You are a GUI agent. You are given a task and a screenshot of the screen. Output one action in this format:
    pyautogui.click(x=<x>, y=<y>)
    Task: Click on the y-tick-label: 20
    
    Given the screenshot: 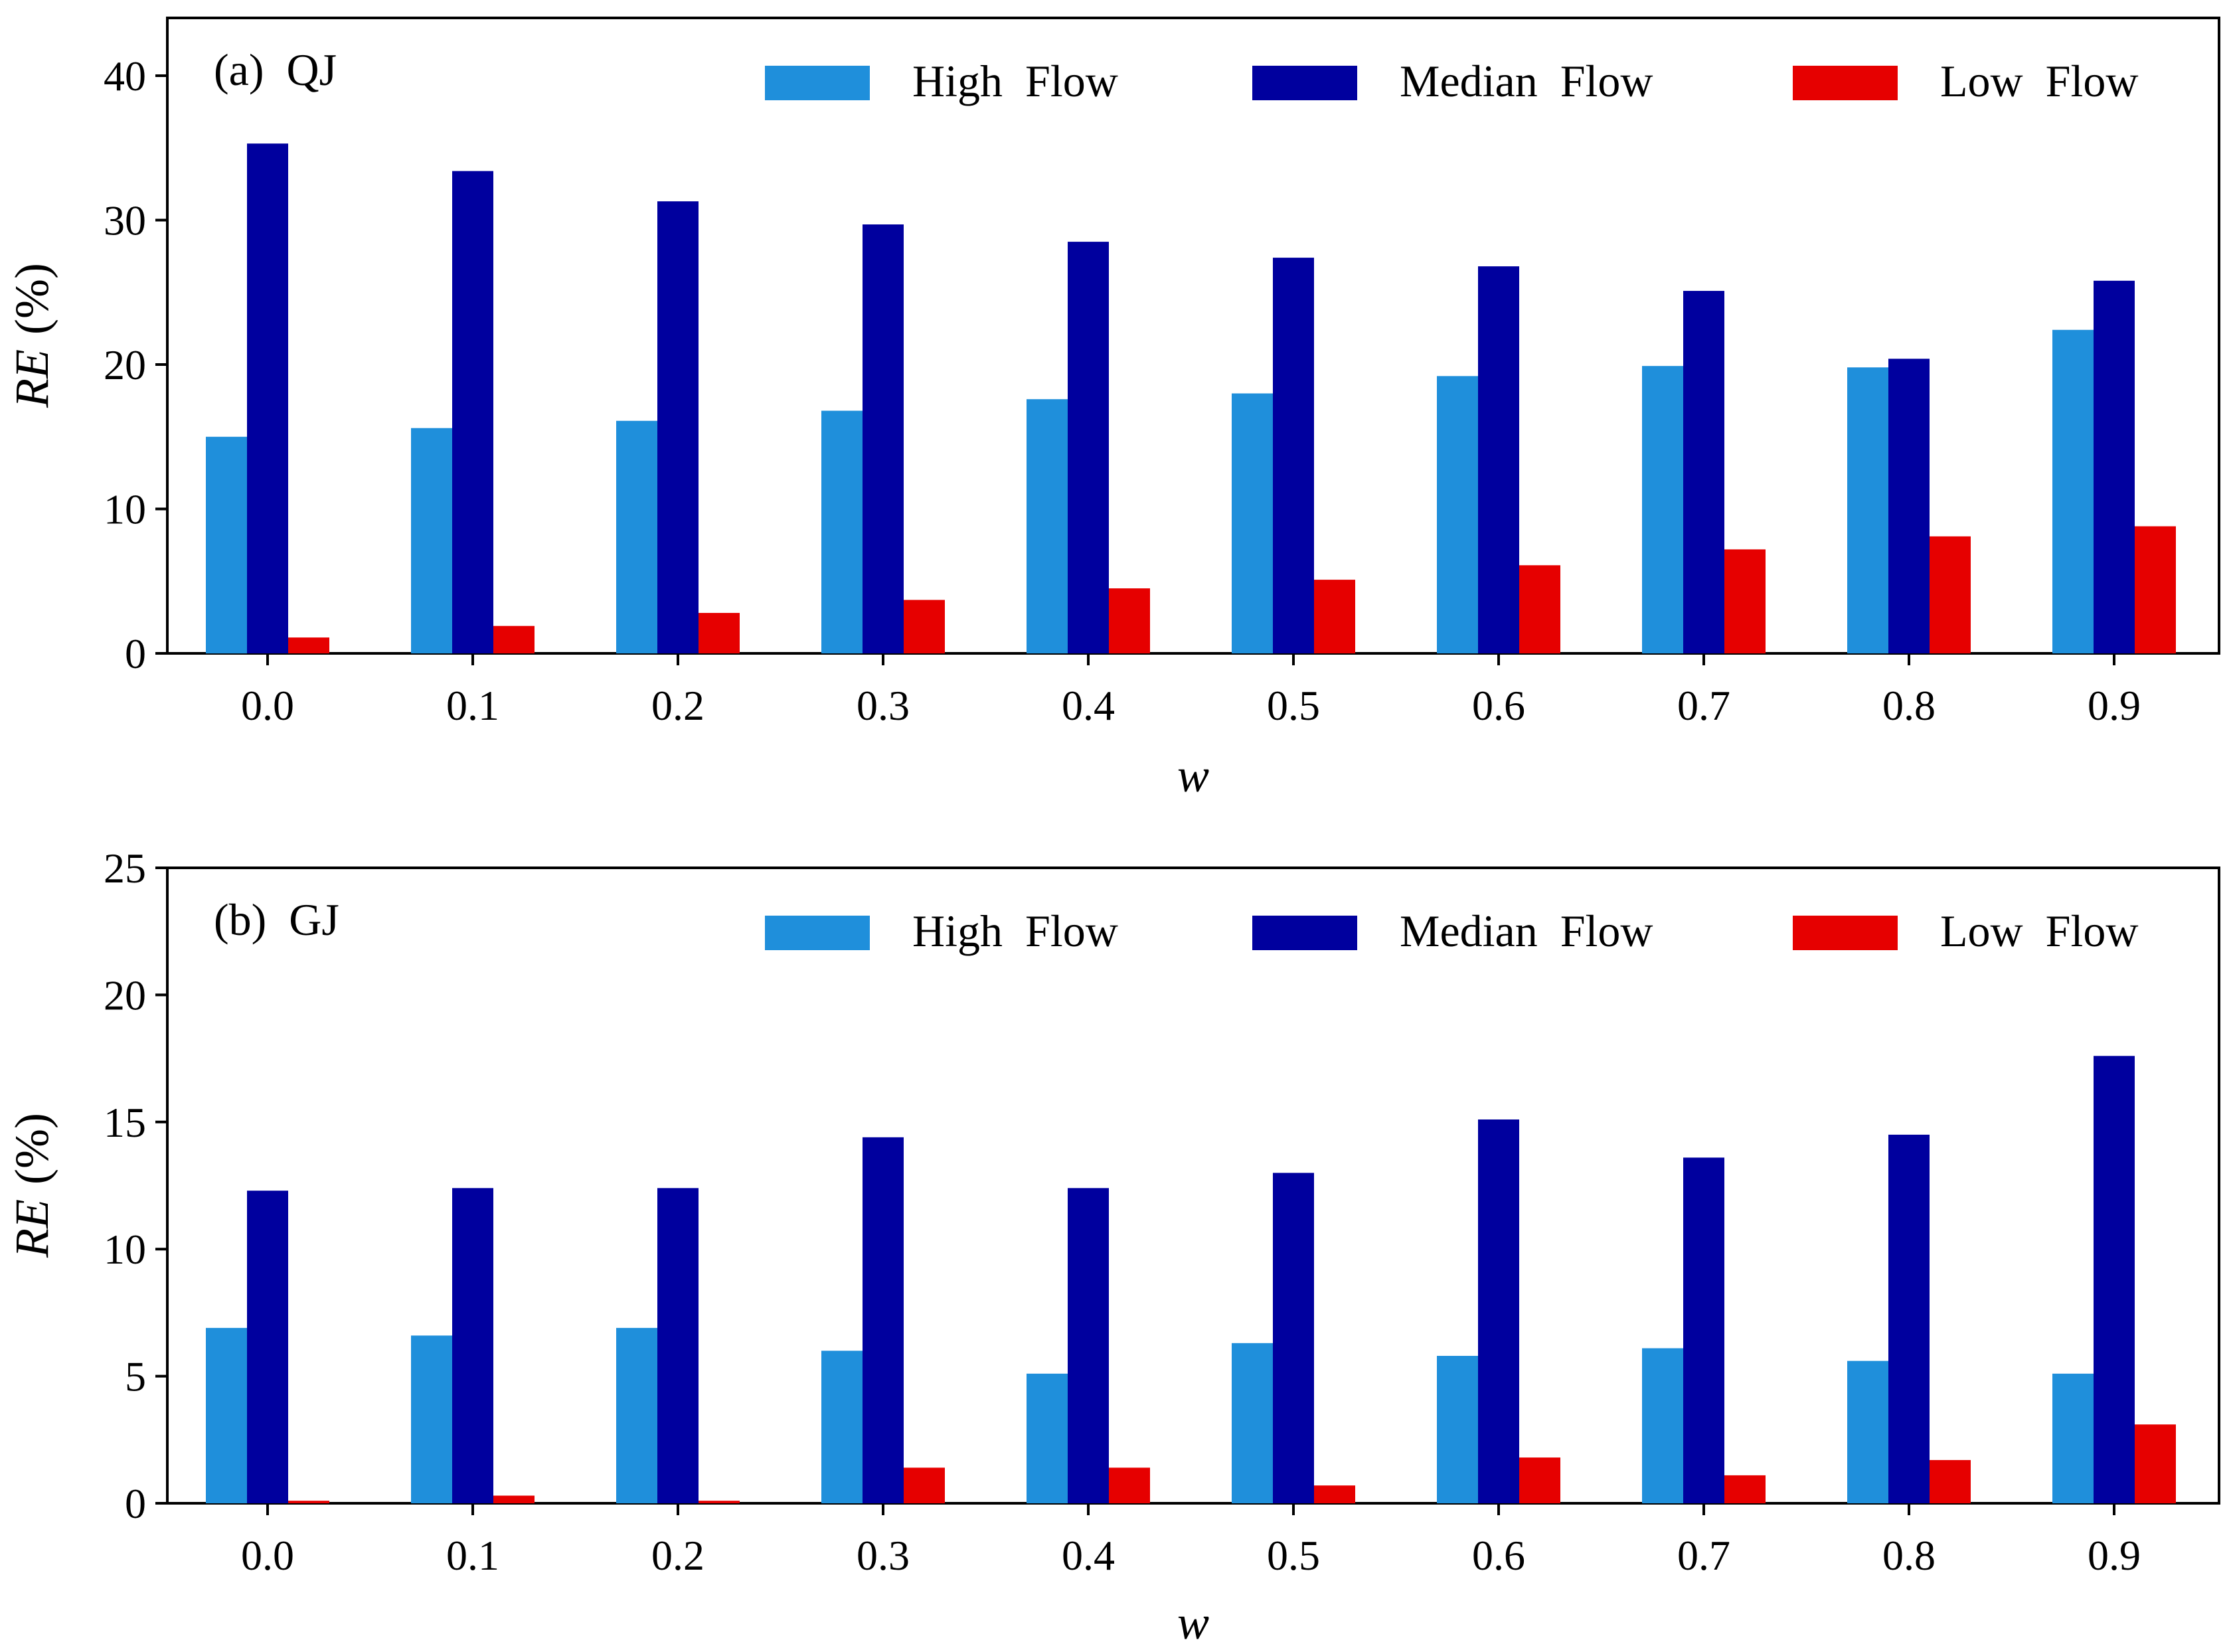 What is the action you would take?
    pyautogui.click(x=125, y=364)
    